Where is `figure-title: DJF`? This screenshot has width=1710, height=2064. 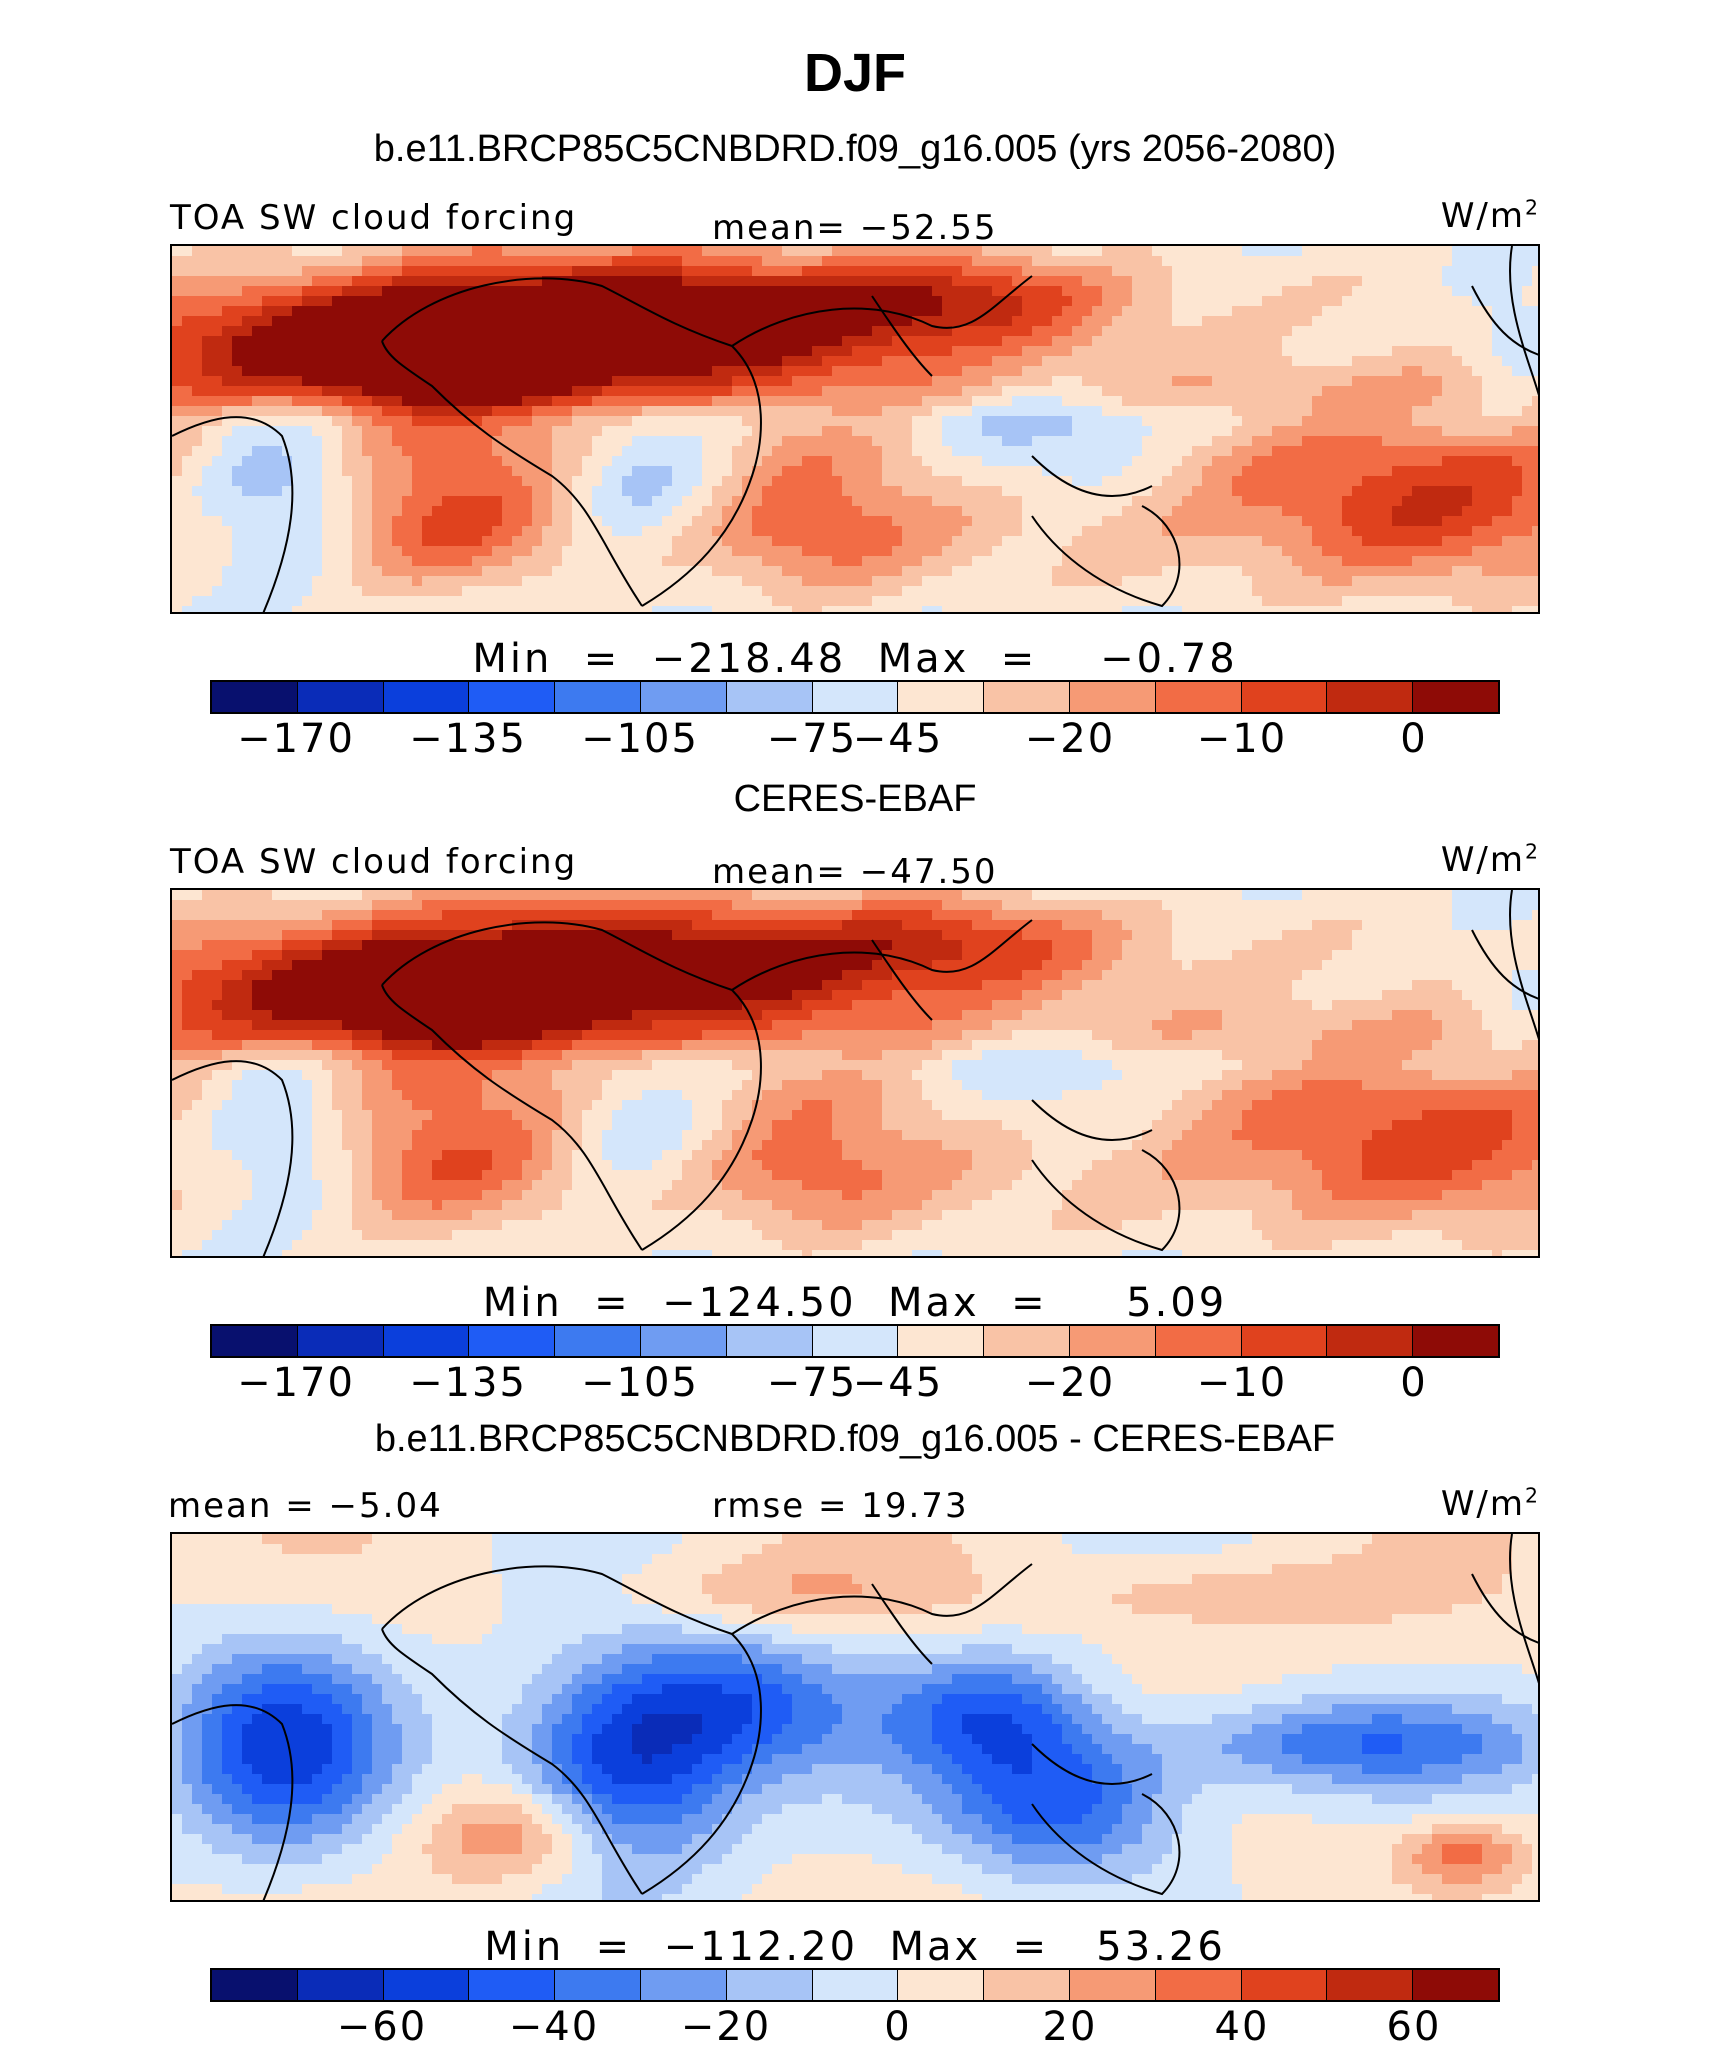 figure-title: DJF is located at coordinates (854, 73).